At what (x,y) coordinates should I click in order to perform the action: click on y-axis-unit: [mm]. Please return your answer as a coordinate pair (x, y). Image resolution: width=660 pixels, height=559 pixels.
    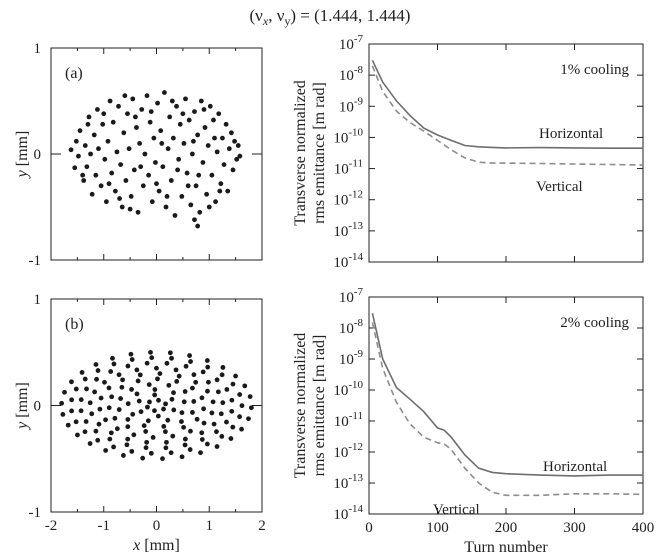
    Looking at the image, I should click on (22, 151).